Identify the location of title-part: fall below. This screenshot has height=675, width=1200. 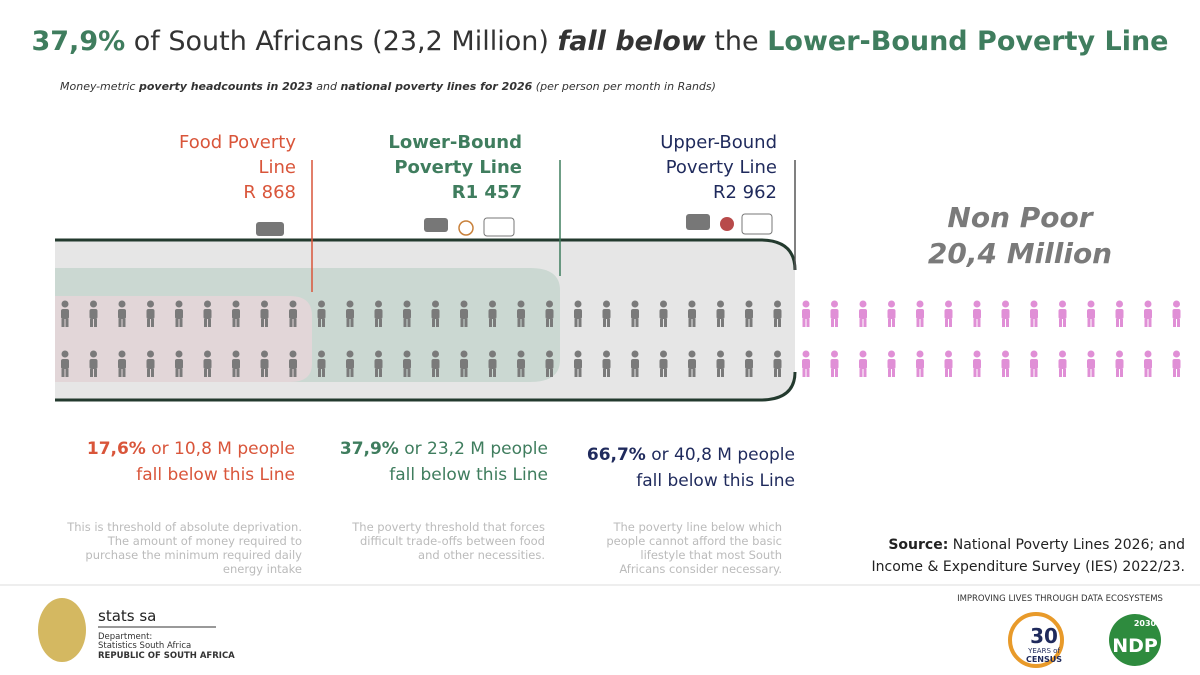
(631, 41).